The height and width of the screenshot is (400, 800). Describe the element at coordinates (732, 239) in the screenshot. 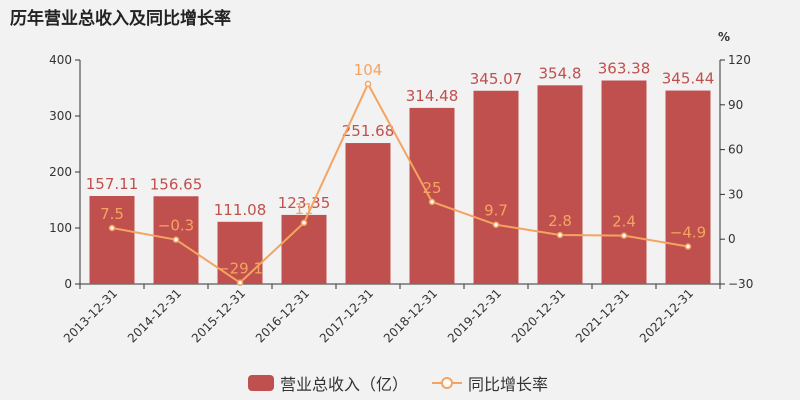

I see `y-right-tick-label: 0` at that location.